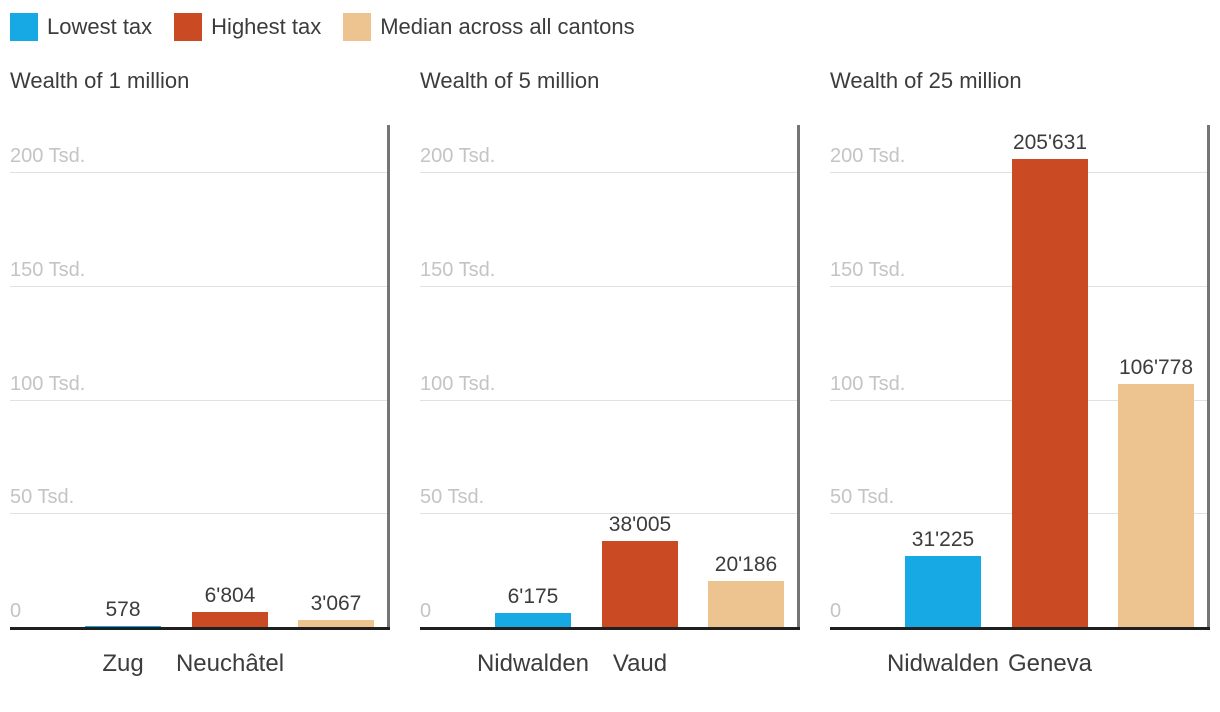 This screenshot has height=712, width=1220. What do you see at coordinates (1156, 367) in the screenshot?
I see `value-label: 106'778` at bounding box center [1156, 367].